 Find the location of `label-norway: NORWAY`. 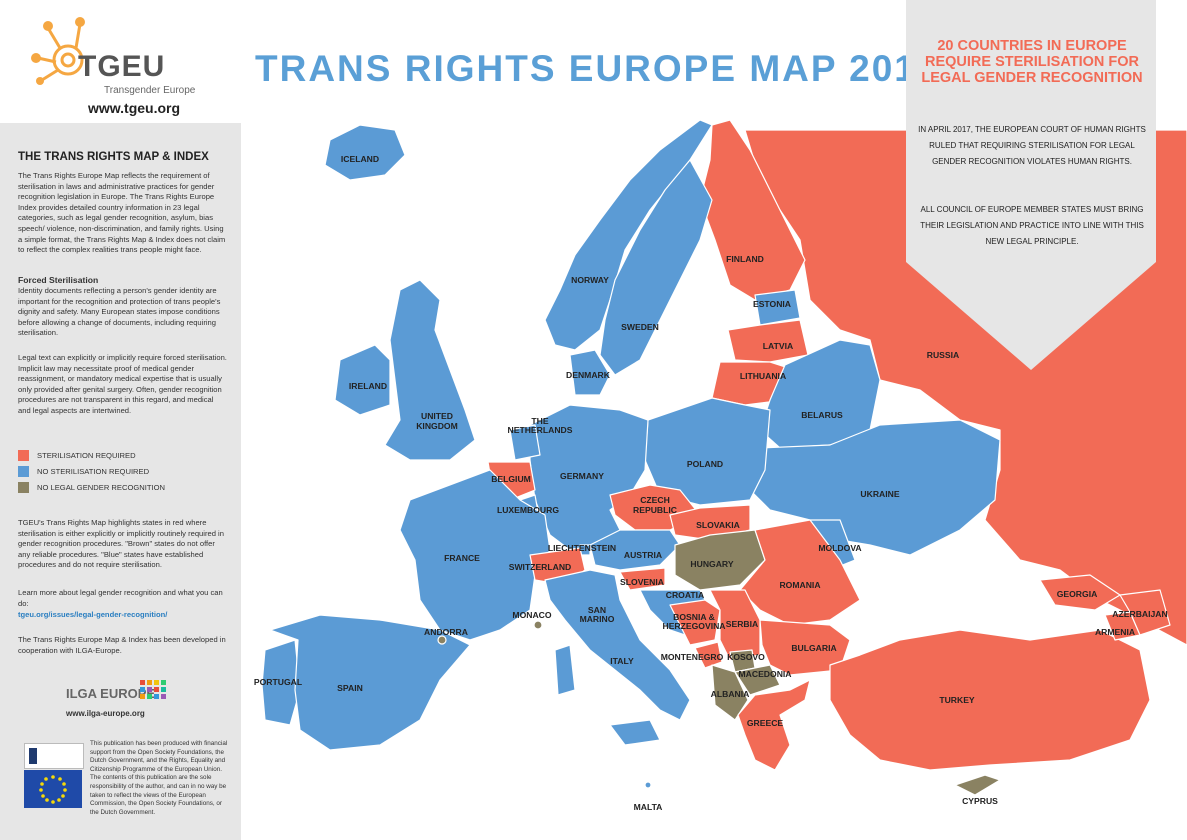

label-norway: NORWAY is located at coordinates (590, 280).